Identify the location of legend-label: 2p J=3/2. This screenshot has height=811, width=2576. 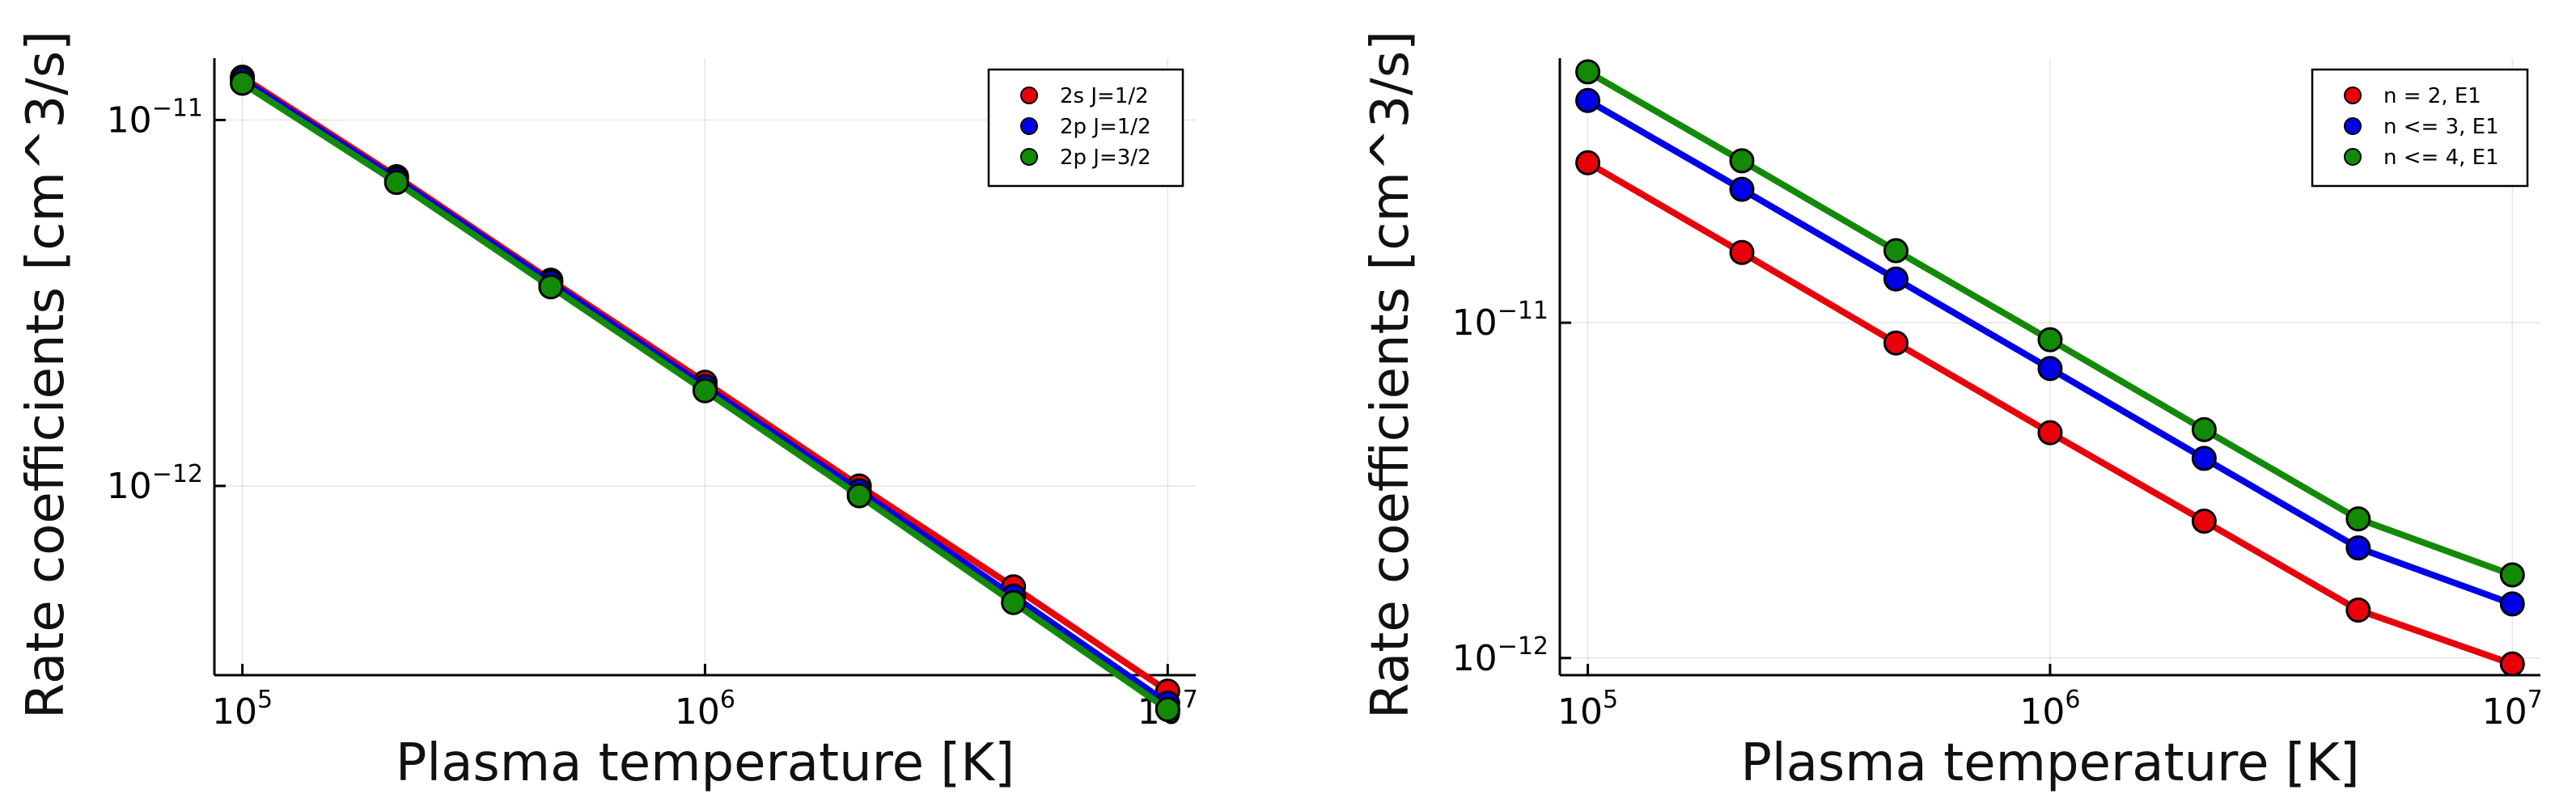
(1105, 158).